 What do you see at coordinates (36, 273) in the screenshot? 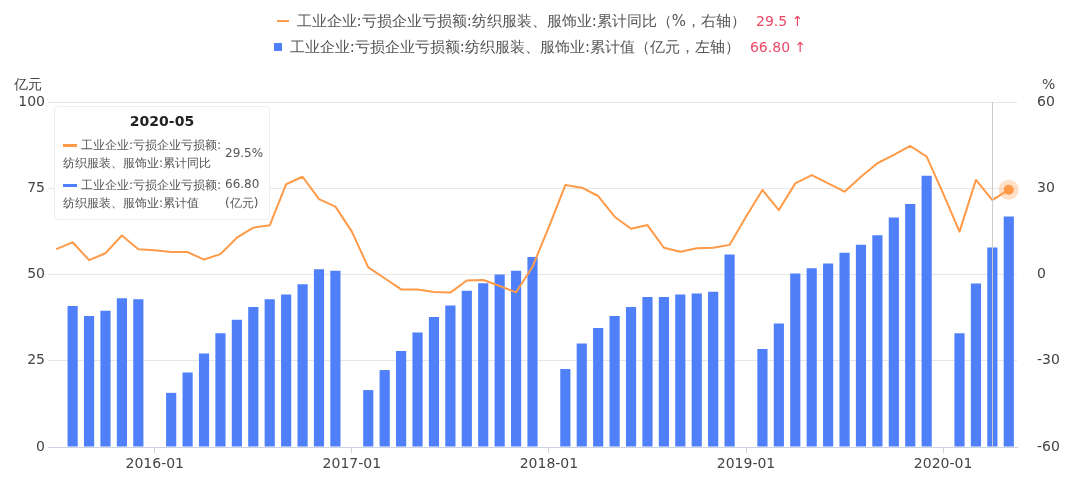
I see `y-tick-label: 50` at bounding box center [36, 273].